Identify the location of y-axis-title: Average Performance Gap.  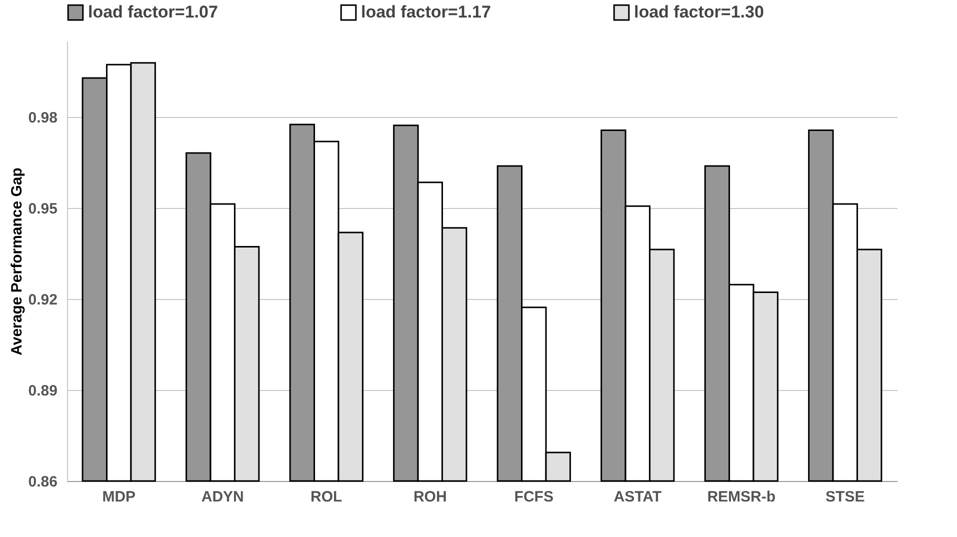
(17, 262).